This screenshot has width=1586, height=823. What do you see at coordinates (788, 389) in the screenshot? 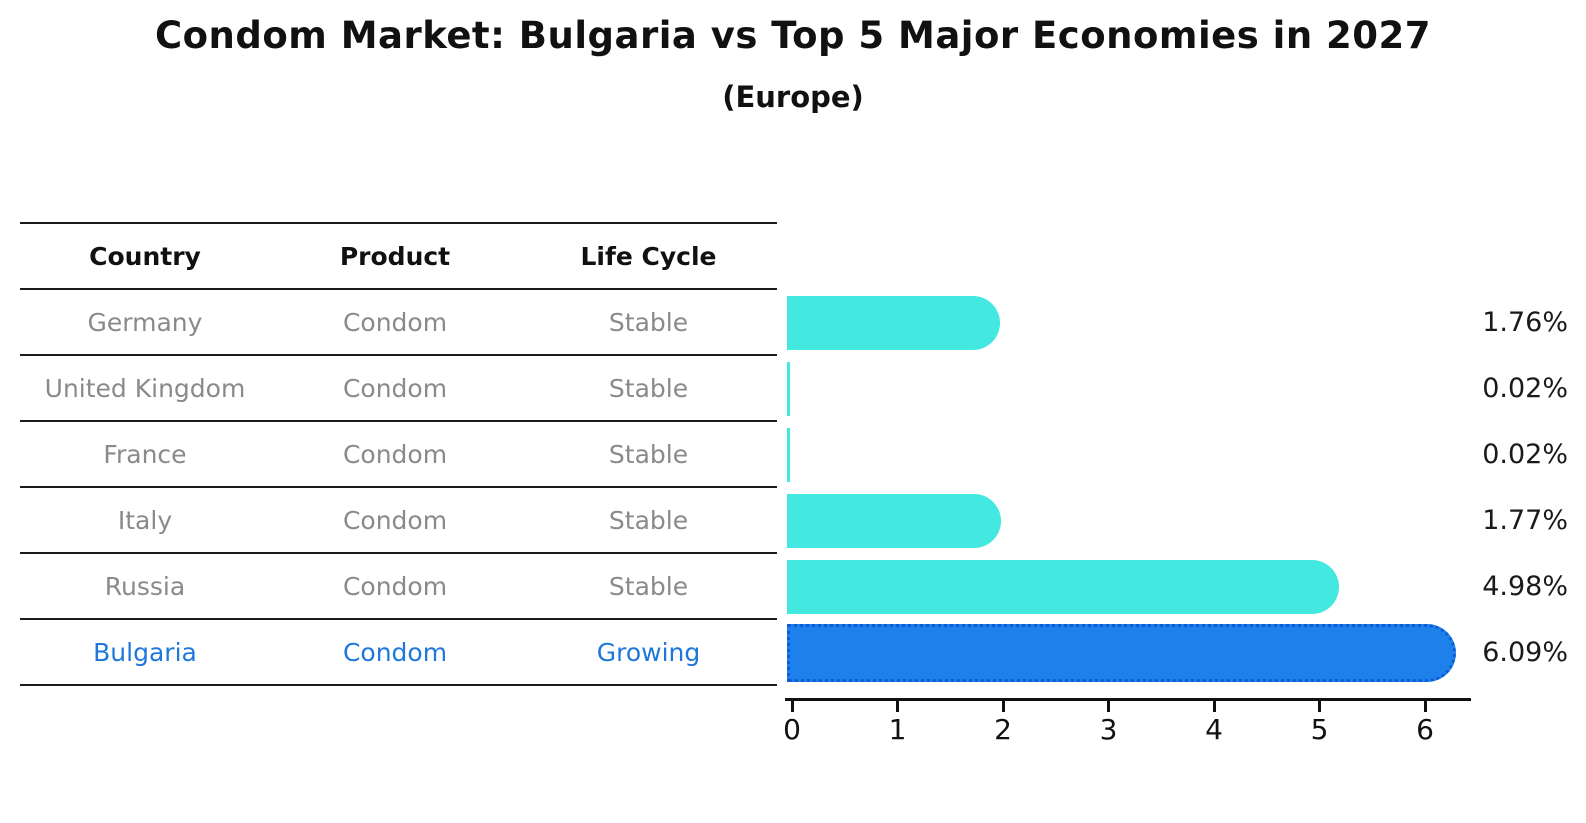
I see `bar-united-kingdom` at bounding box center [788, 389].